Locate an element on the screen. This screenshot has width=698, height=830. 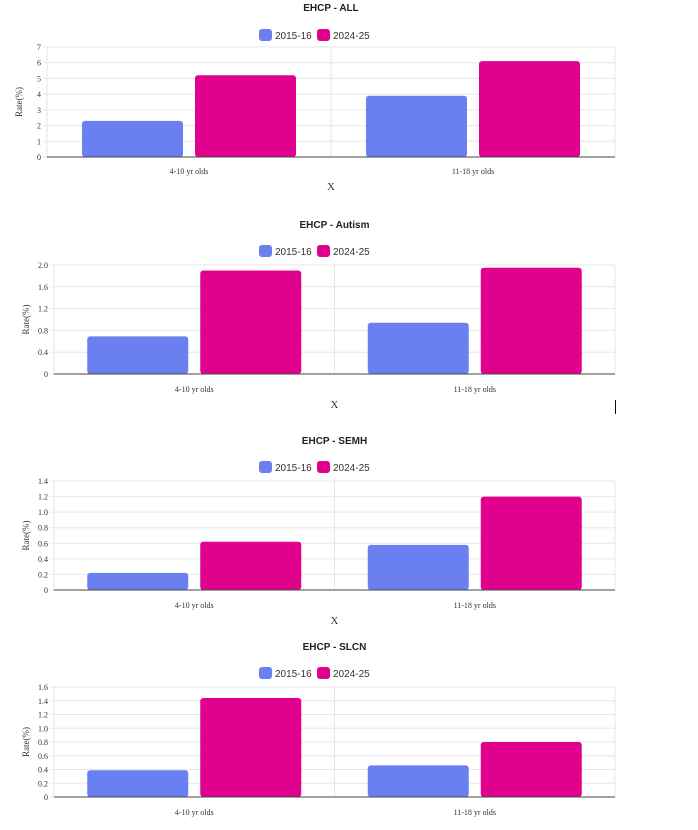
y-tick-label: 1 is located at coordinates (39, 141).